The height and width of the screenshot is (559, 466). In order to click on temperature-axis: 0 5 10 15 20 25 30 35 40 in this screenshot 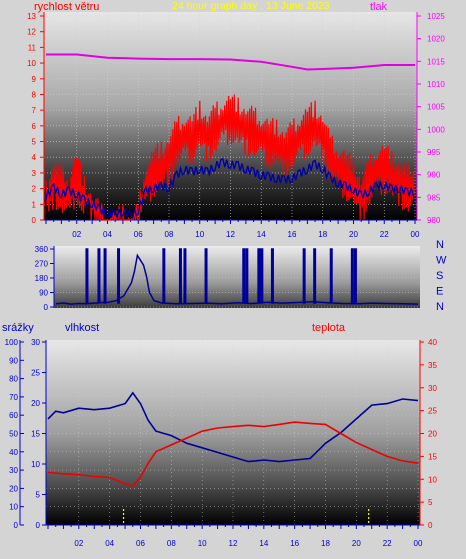, I will do `click(428, 434)`.